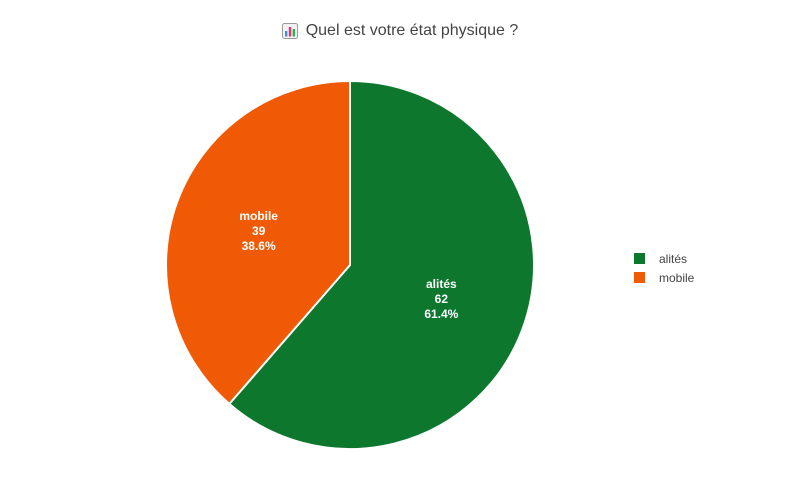 This screenshot has height=500, width=800. I want to click on pie-label-value-alites: 62, so click(442, 299).